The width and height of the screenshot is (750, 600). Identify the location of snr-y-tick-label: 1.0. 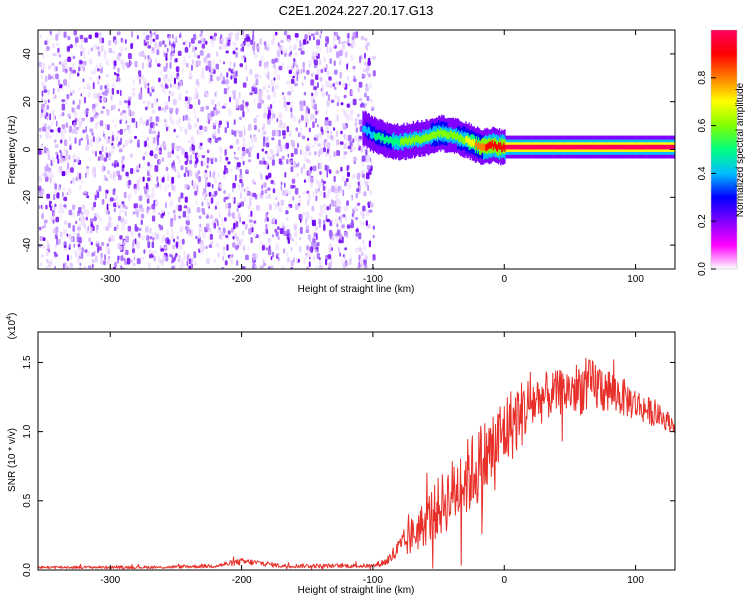
(27, 431).